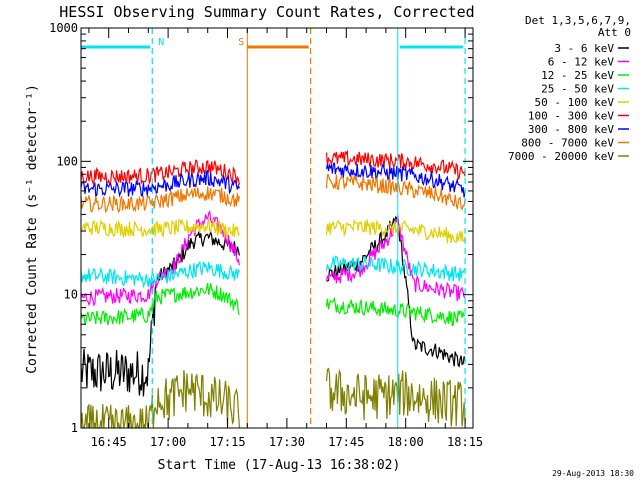  I want to click on x-tick-label-6: 18:00, so click(406, 442).